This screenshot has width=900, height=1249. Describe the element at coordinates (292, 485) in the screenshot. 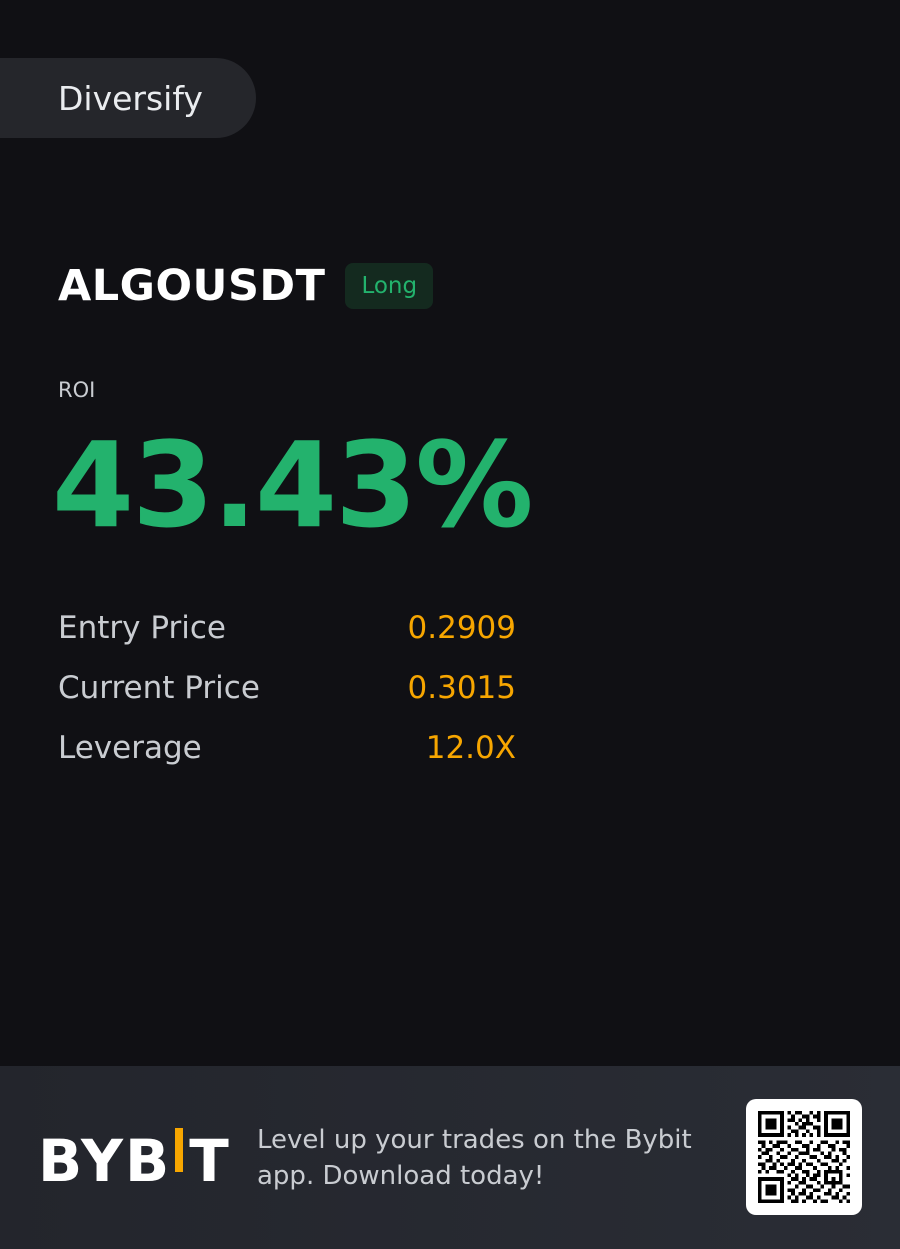

I see `roi-value: 43.43%` at that location.